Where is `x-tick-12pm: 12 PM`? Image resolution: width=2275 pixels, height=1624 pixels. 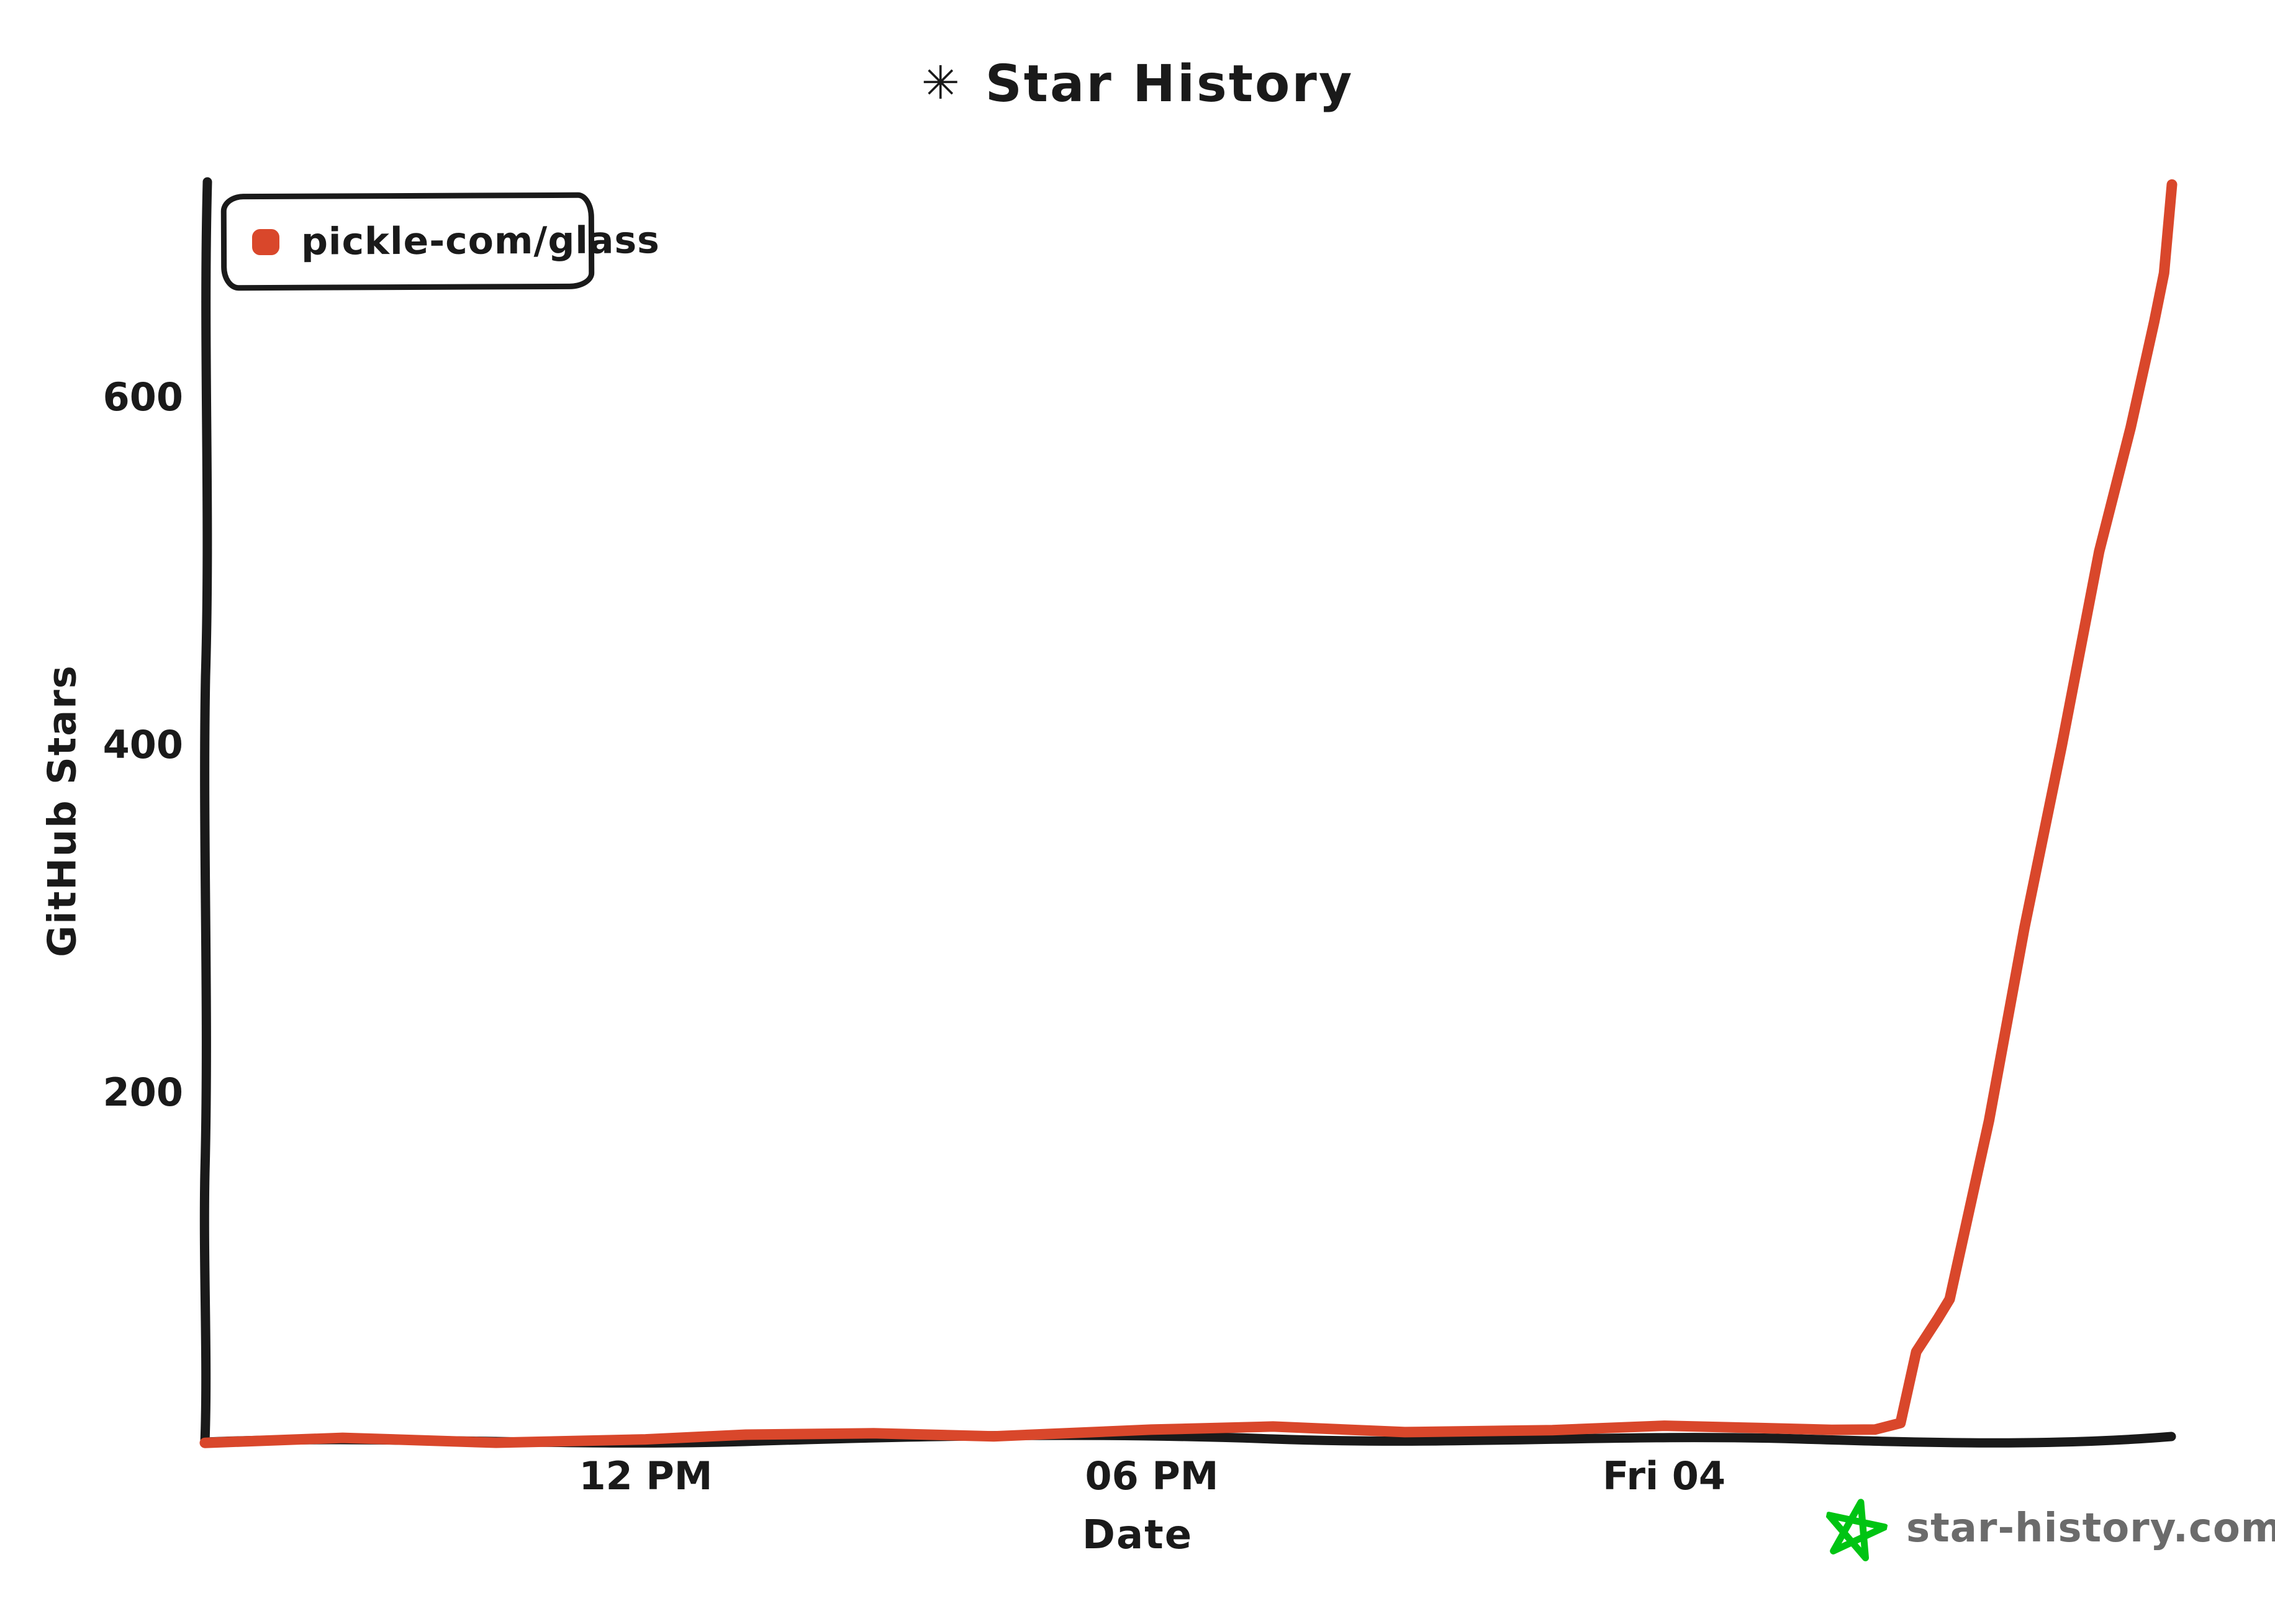
x-tick-12pm: 12 PM is located at coordinates (646, 1476).